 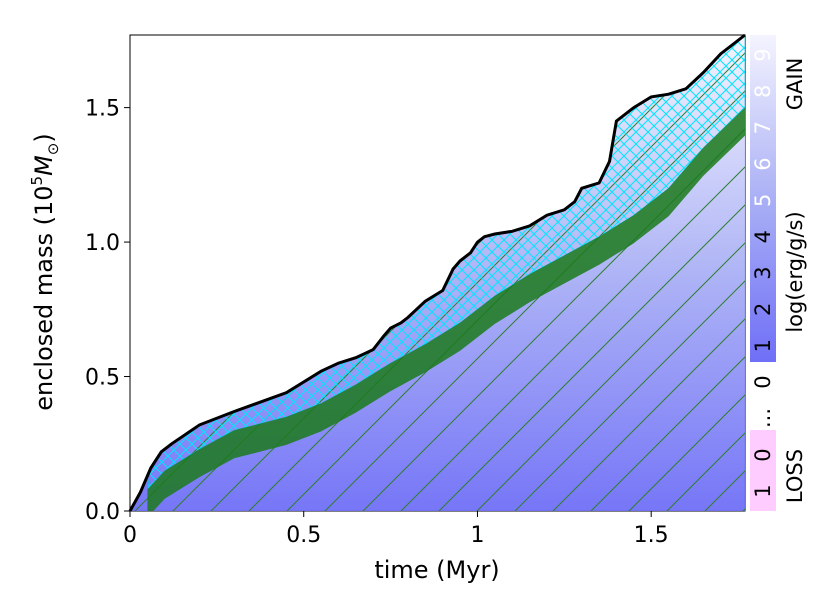 I want to click on colorbar-gain-tick: 9, so click(x=763, y=54).